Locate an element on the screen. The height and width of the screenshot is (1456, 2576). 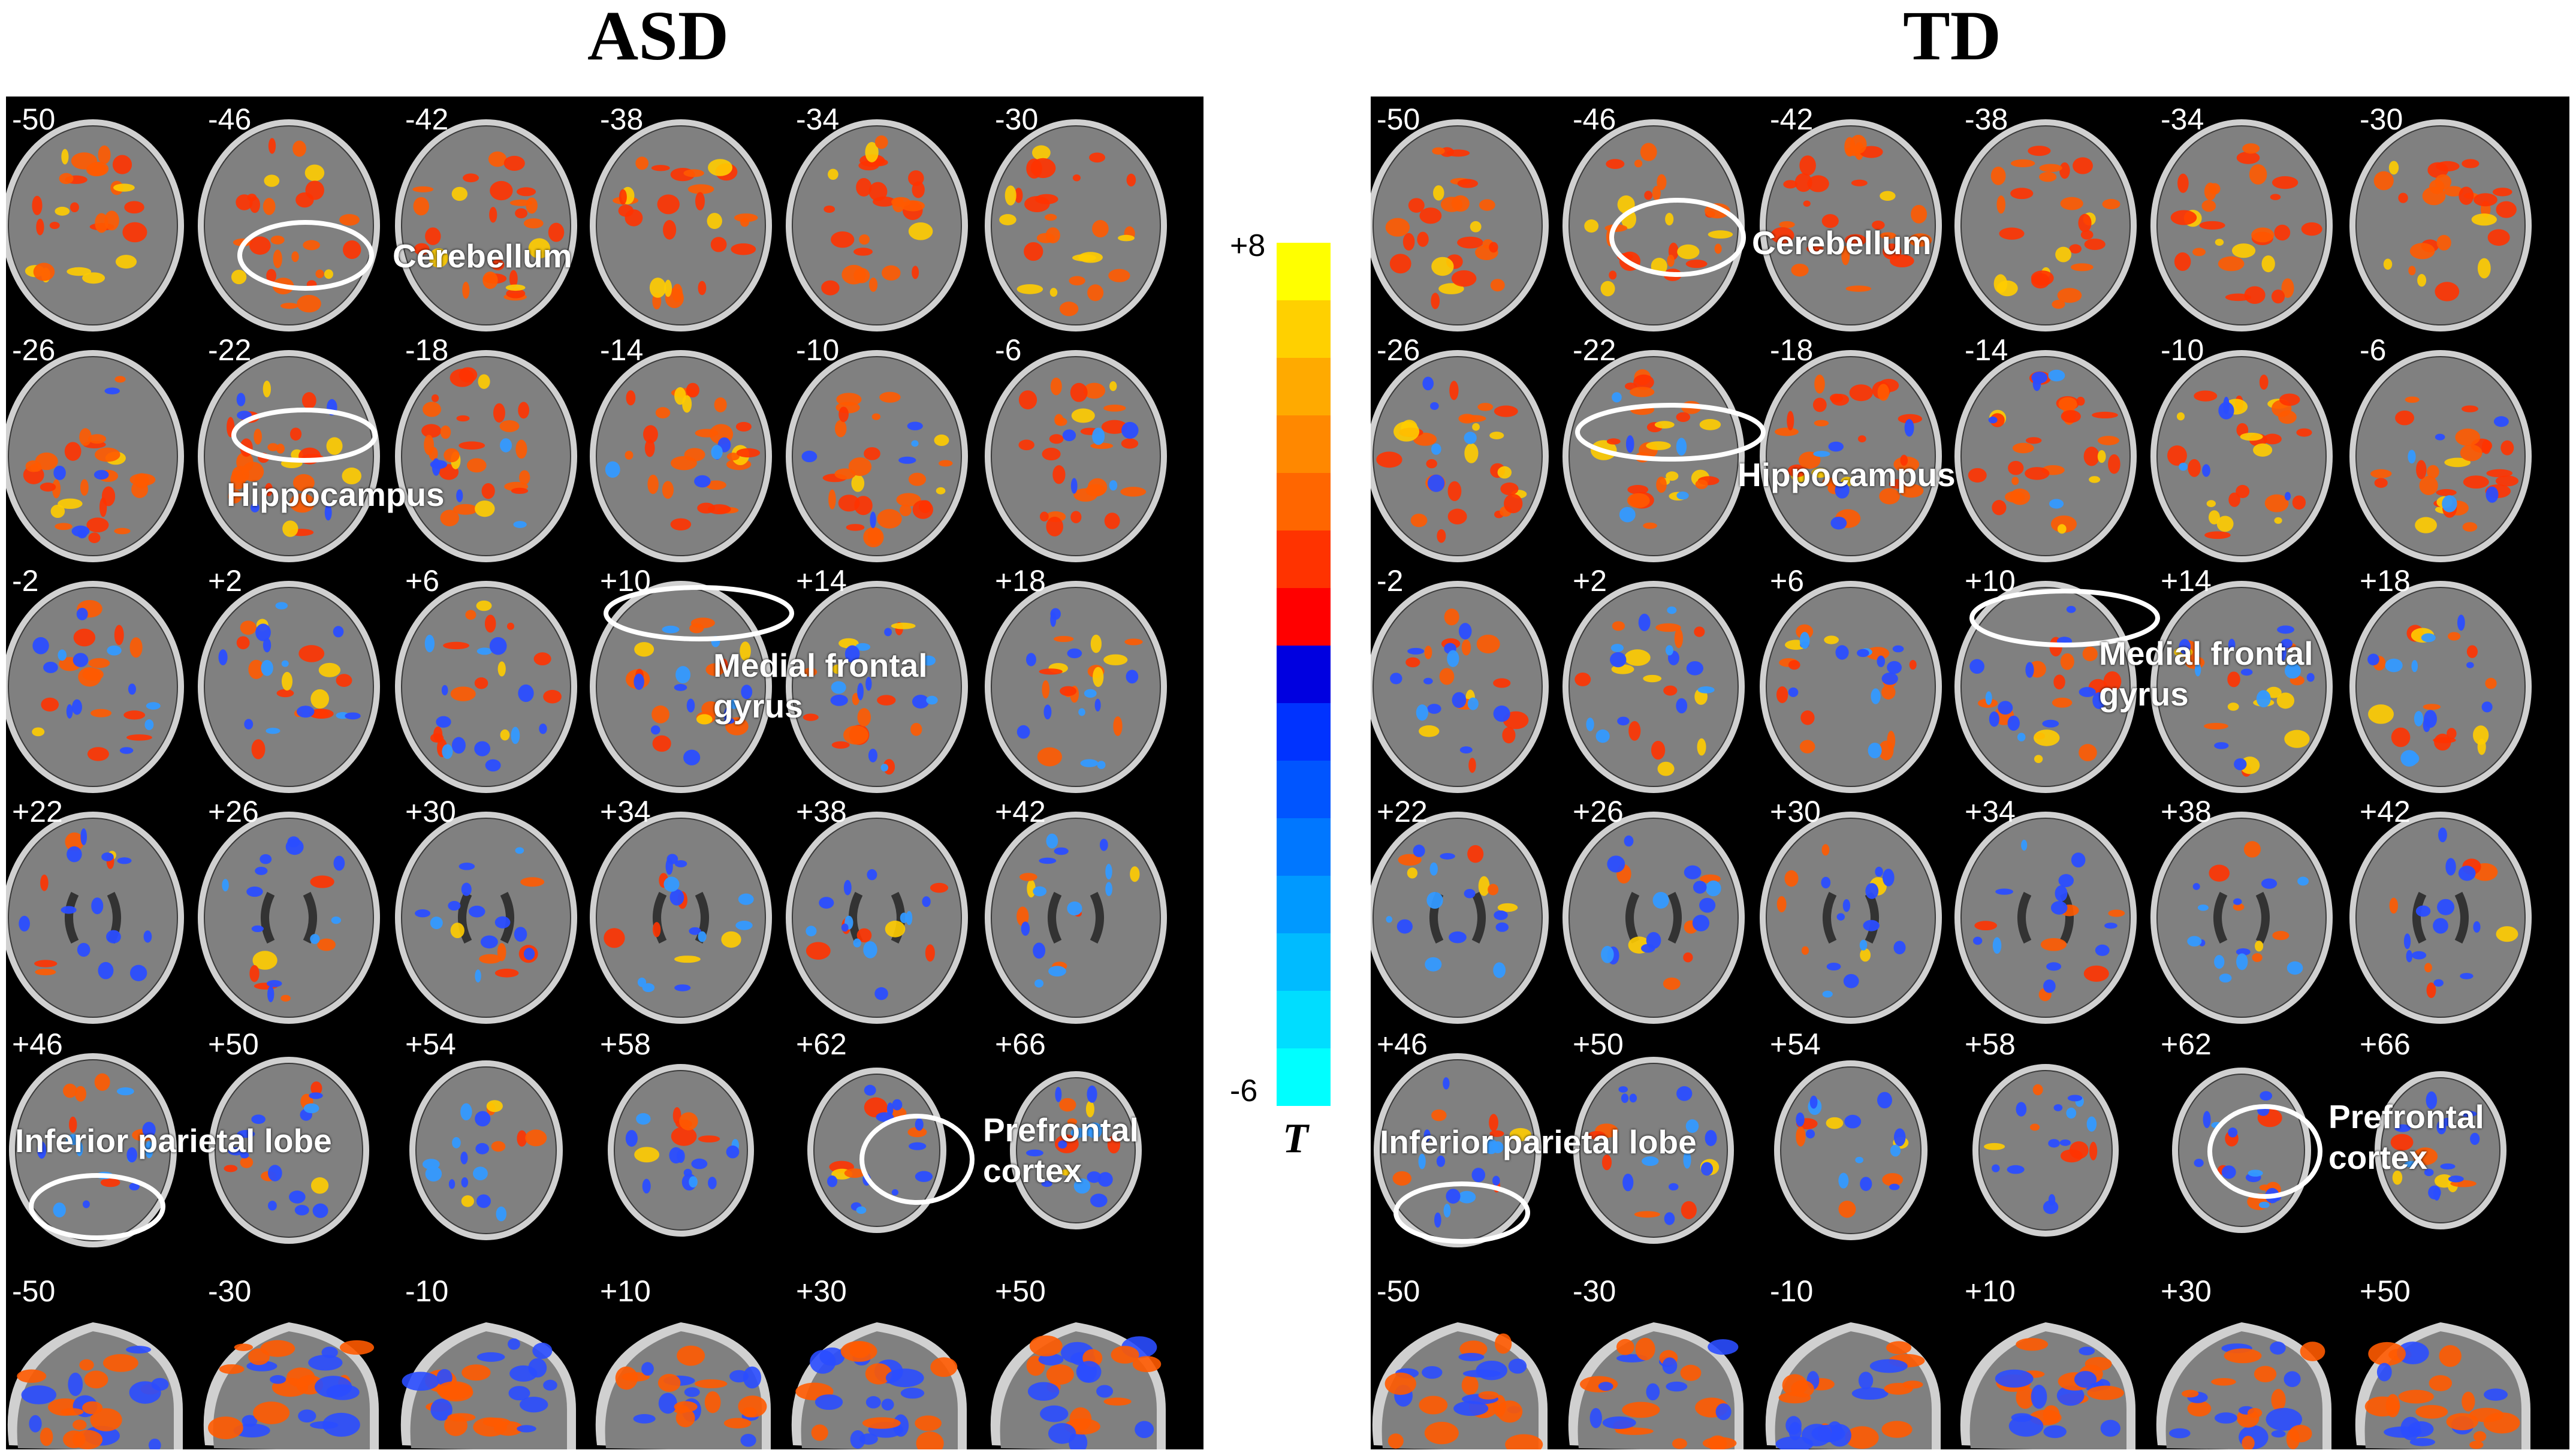
region-label: Medial frontal gyrus is located at coordinates (820, 686).